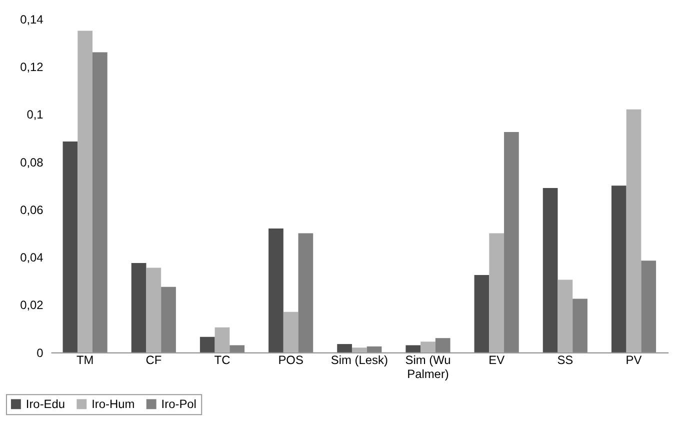 The width and height of the screenshot is (678, 432). What do you see at coordinates (40, 353) in the screenshot?
I see `y-tick-label: 0` at bounding box center [40, 353].